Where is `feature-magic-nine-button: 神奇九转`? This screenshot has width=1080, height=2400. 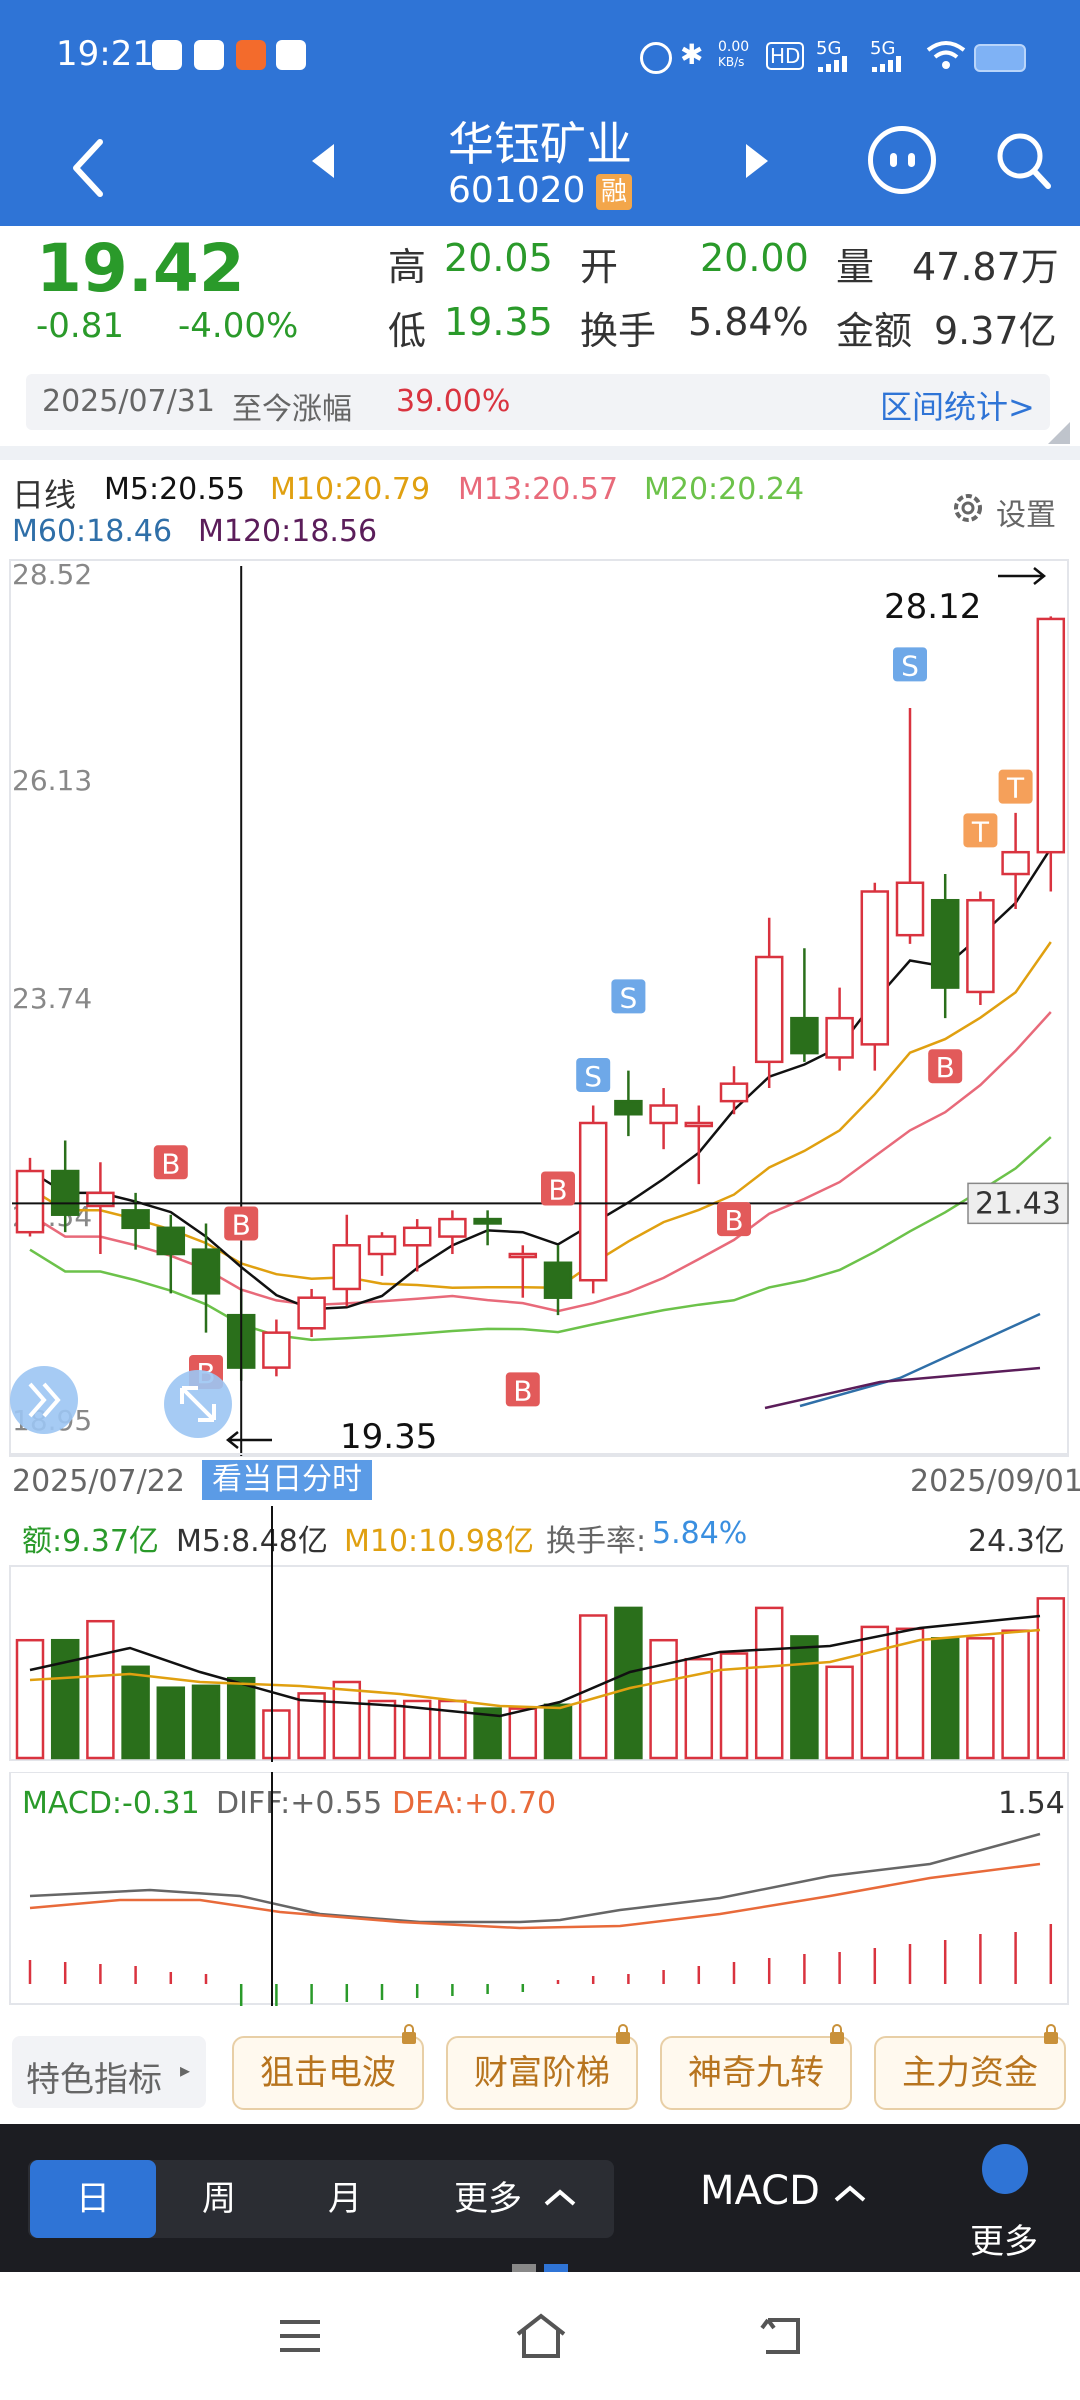
feature-magic-nine-button: 神奇九转 is located at coordinates (756, 2067).